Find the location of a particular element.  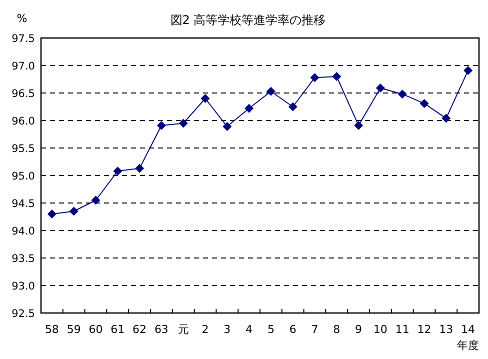

title: 図2 高等学校等進学率の推移 is located at coordinates (248, 20).